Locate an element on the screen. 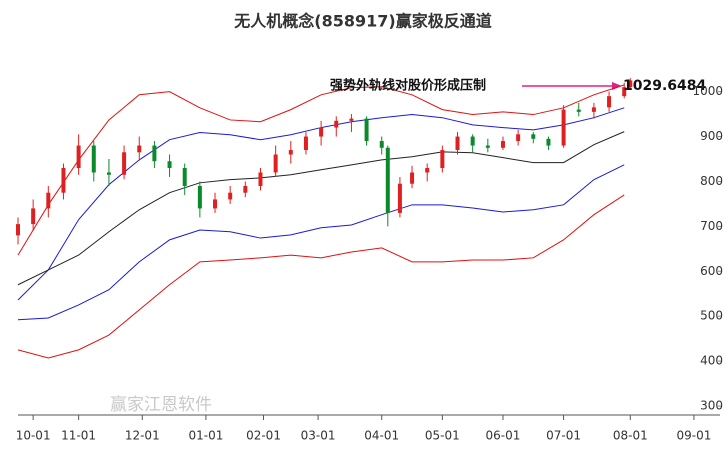  x-tick-label: 11-01 is located at coordinates (78, 436).